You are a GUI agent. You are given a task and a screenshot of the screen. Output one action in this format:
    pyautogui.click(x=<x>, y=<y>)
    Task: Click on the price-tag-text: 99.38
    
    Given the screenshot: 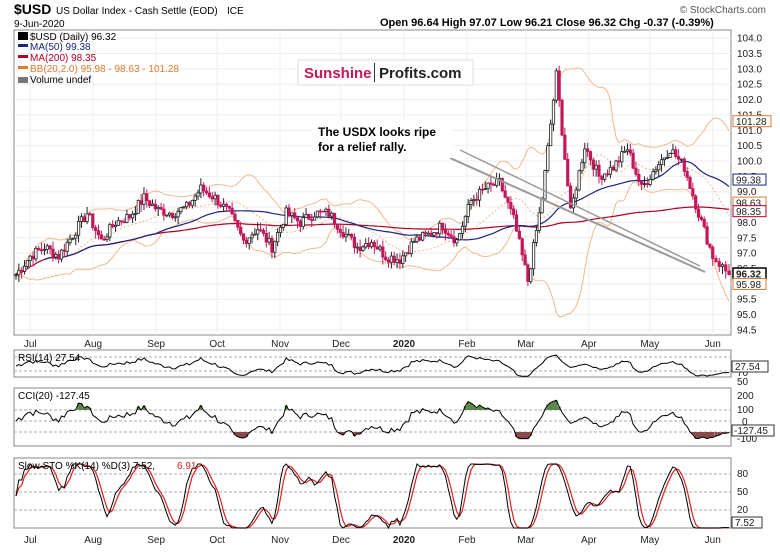 What is the action you would take?
    pyautogui.click(x=748, y=181)
    